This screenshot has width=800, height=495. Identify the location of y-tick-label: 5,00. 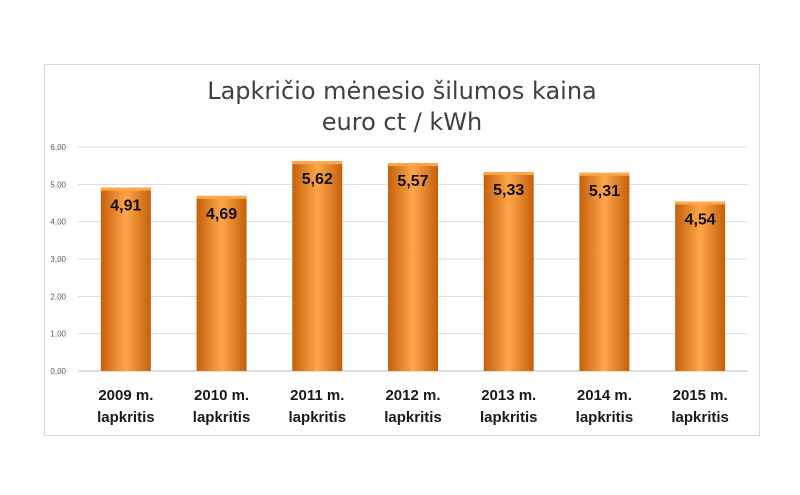
(58, 184).